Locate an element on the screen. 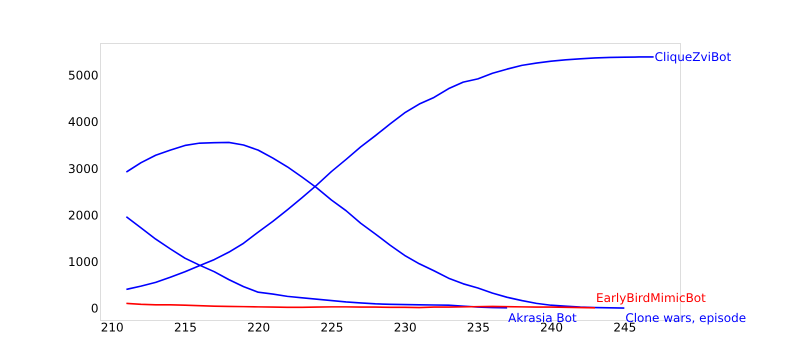  series-label: CliqueZviBot is located at coordinates (693, 57).